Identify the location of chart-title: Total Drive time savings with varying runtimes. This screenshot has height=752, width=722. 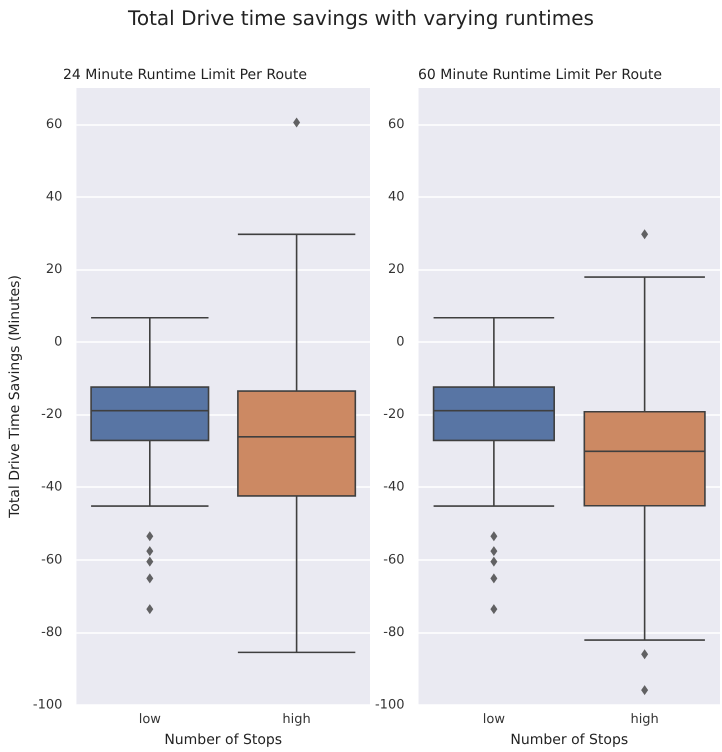
(361, 18).